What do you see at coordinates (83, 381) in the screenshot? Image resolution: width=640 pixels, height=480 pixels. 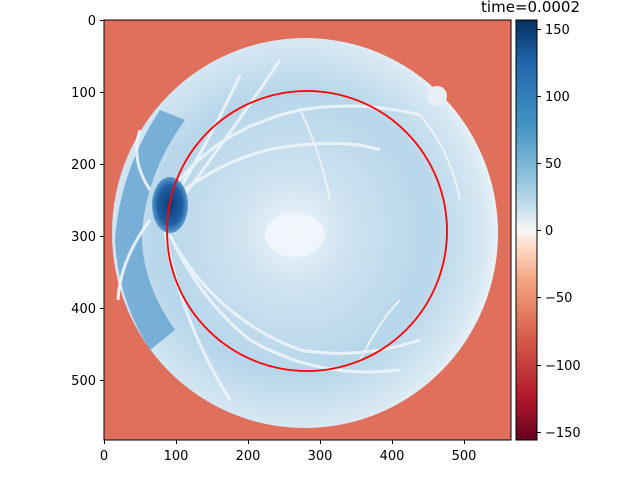 I see `y-tick-label: 500` at bounding box center [83, 381].